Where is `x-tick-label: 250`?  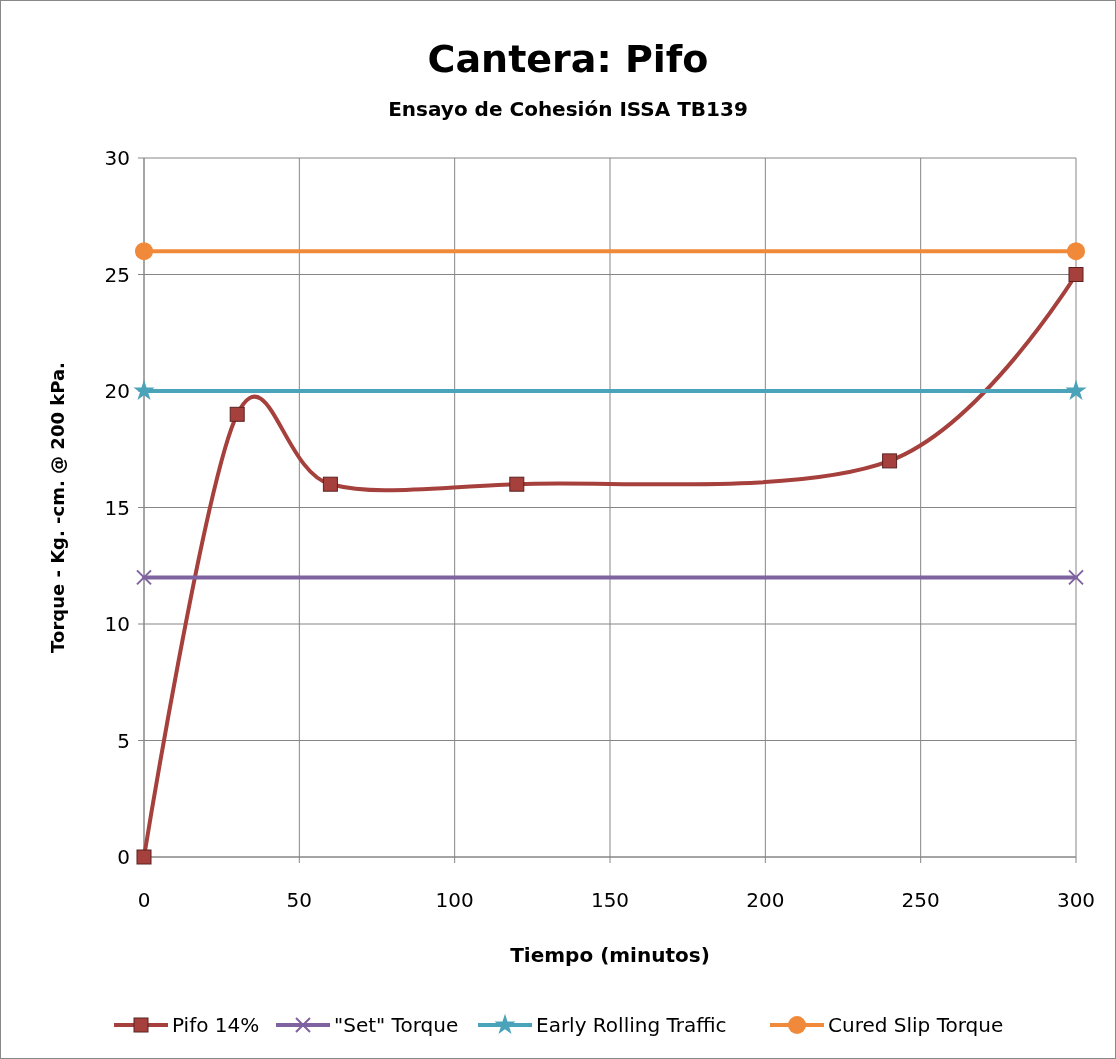 x-tick-label: 250 is located at coordinates (920, 900).